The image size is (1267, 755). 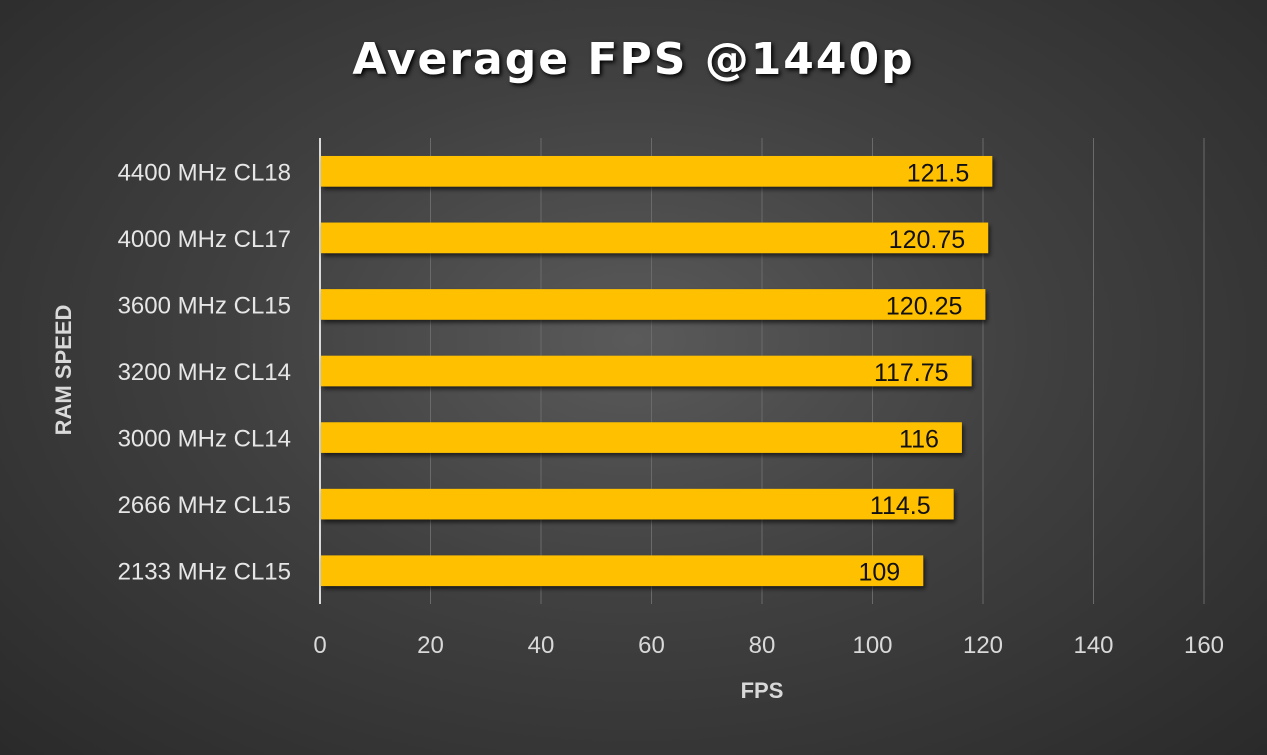 I want to click on y-tick-label: 3000 MHz CL14, so click(x=204, y=439).